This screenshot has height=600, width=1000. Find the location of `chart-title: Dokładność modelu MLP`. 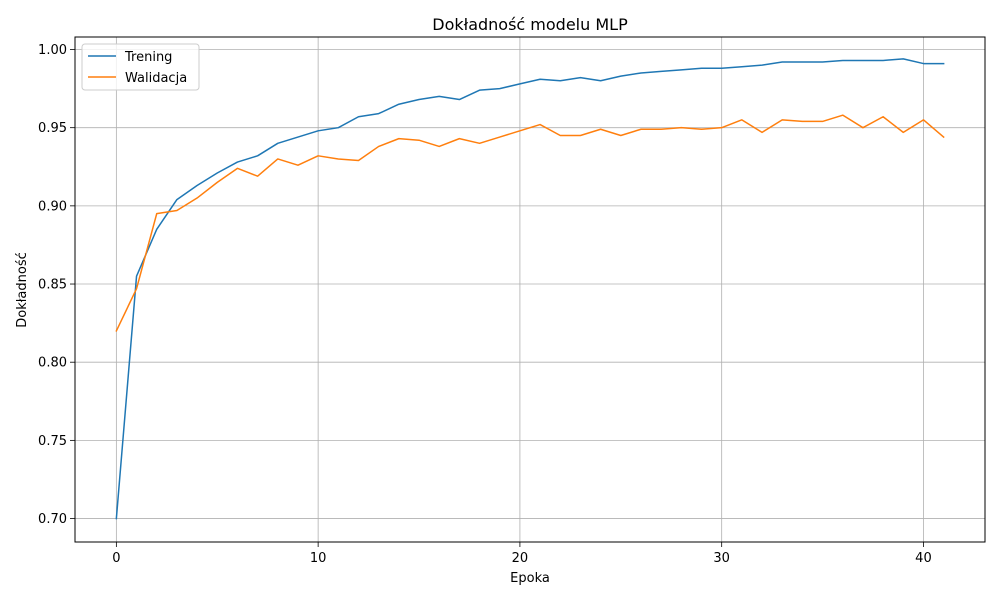

chart-title: Dokładność modelu MLP is located at coordinates (530, 24).